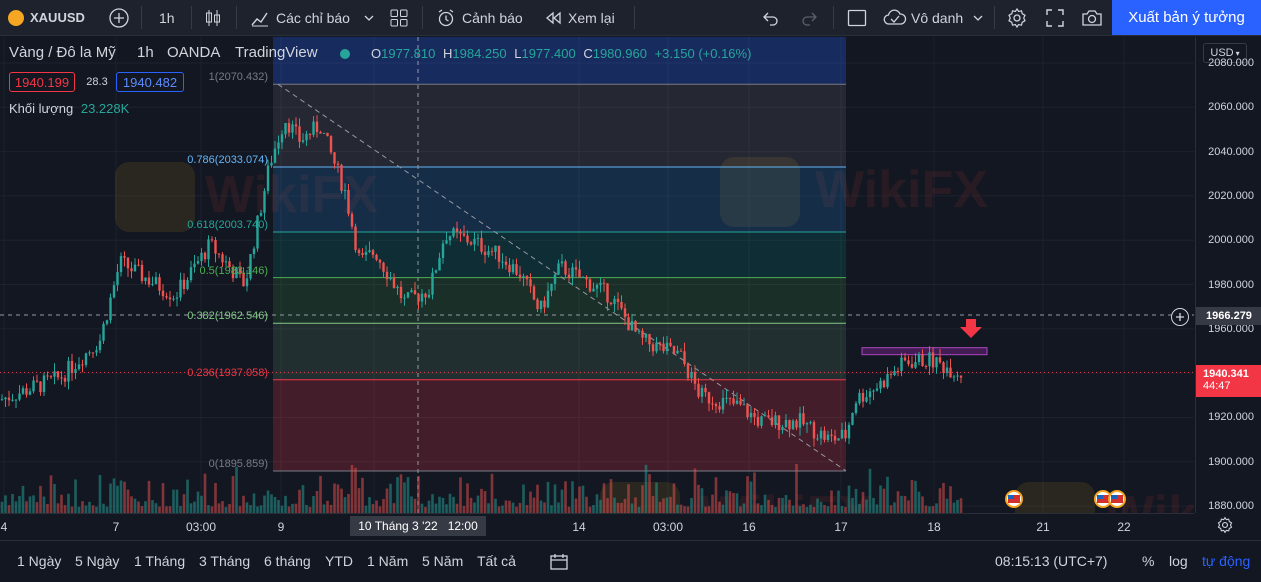 The width and height of the screenshot is (1261, 582). I want to click on date-range-button, so click(559, 563).